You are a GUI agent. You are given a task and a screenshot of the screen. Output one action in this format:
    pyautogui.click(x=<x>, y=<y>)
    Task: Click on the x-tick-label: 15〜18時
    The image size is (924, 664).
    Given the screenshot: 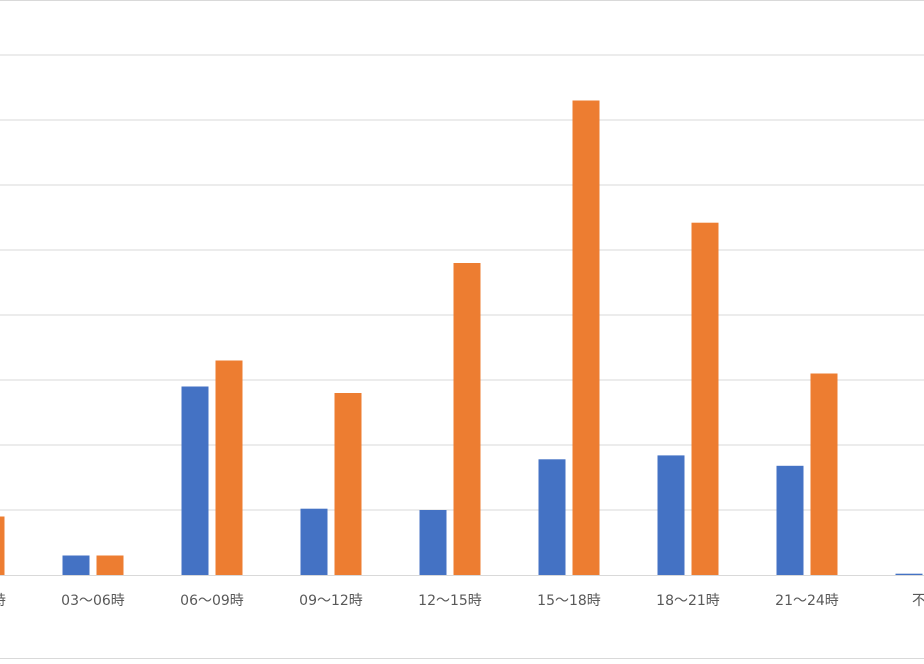 What is the action you would take?
    pyautogui.click(x=569, y=601)
    